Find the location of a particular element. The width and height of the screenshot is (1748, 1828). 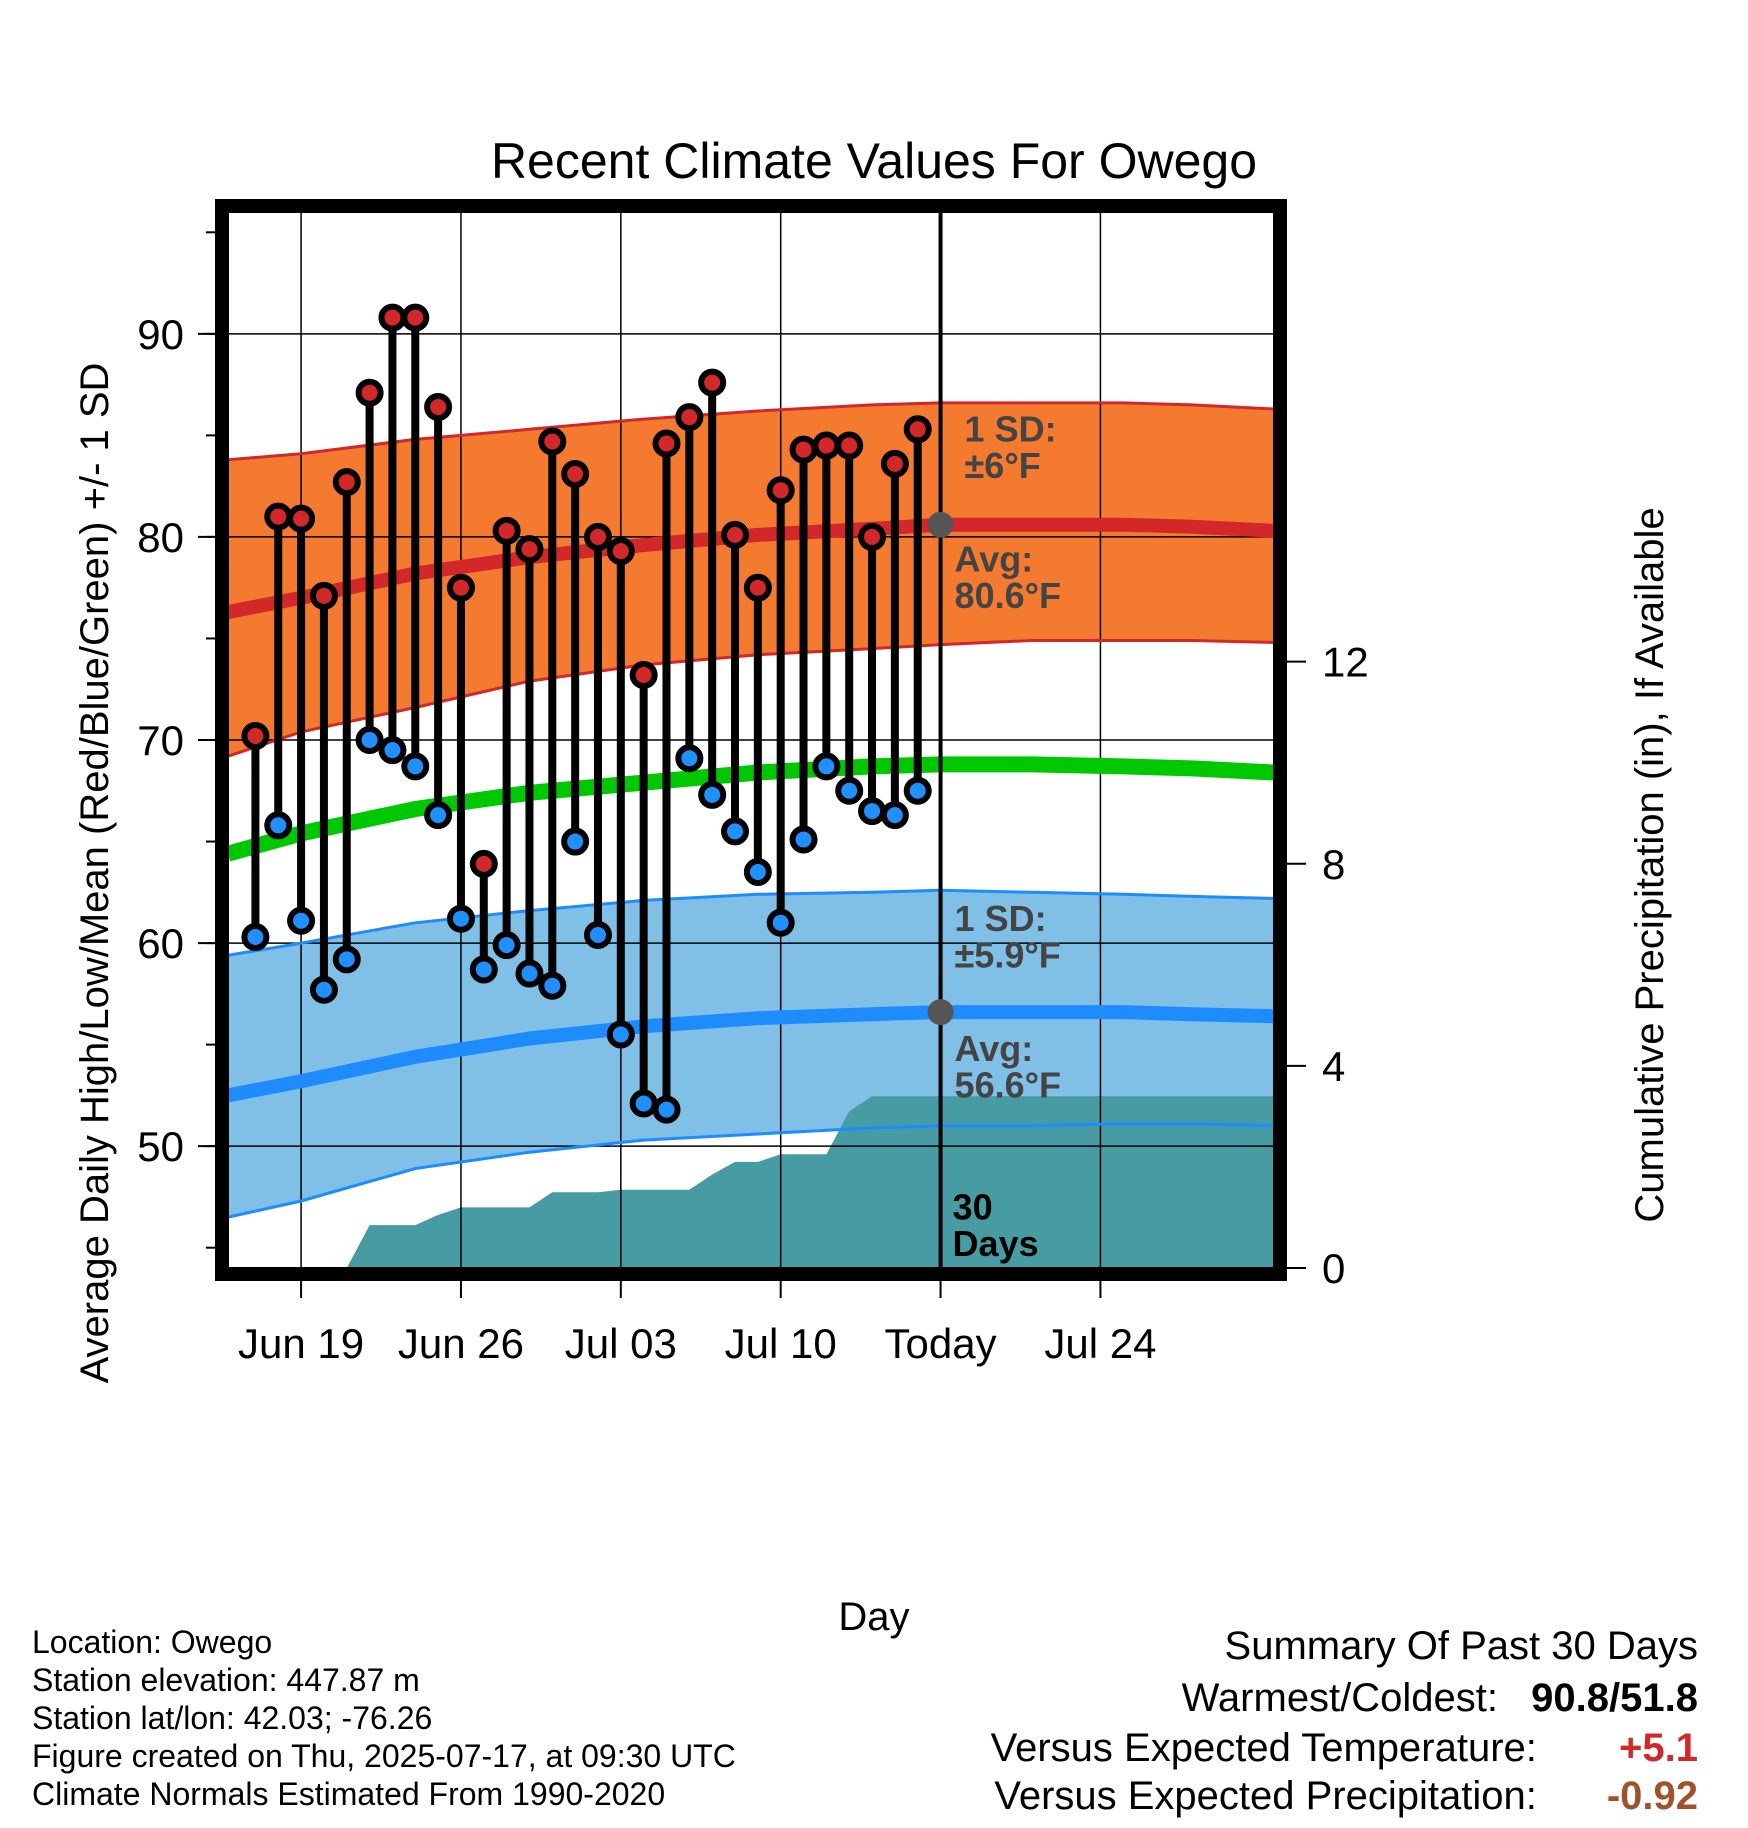

y-tick-label: 70 is located at coordinates (160, 740).